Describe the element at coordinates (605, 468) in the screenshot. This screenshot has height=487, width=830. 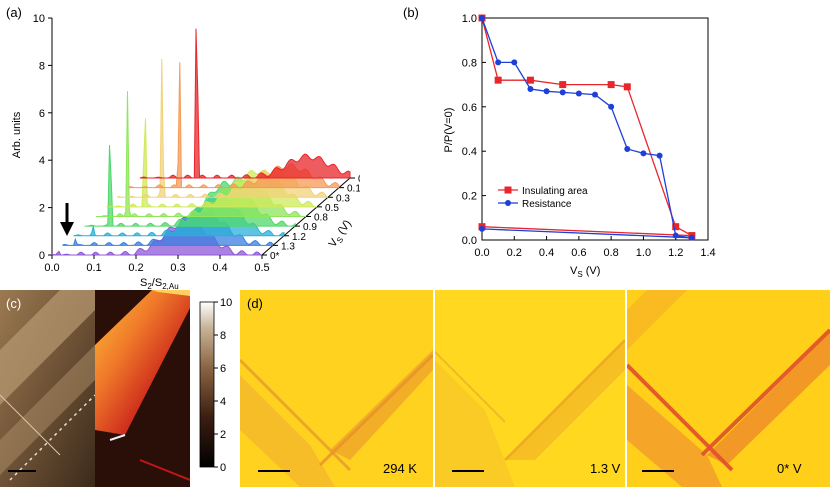
I see `caption-d2: 1.3 V` at that location.